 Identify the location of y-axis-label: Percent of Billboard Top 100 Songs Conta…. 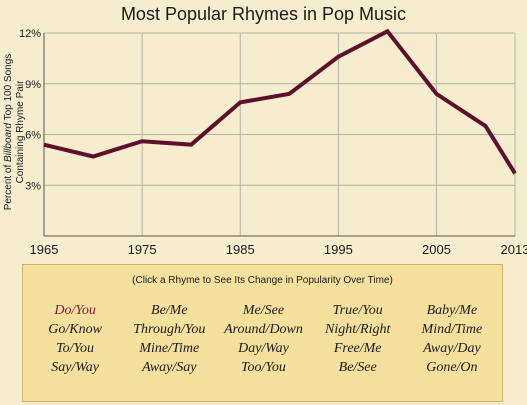
(15, 132).